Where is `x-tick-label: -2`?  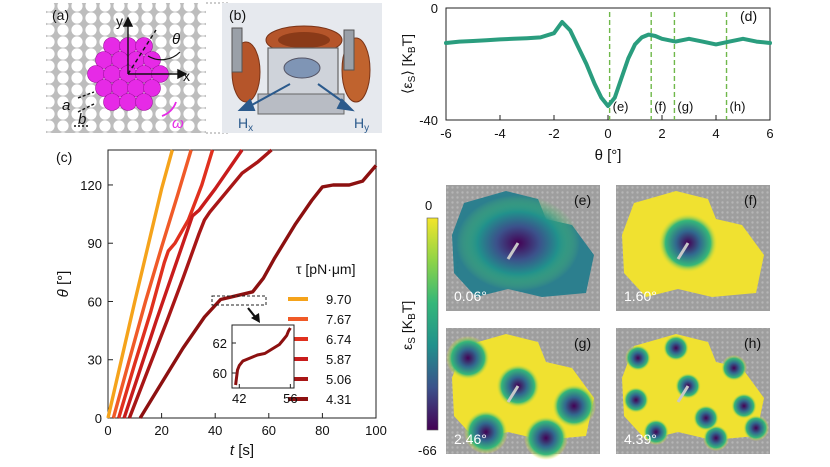
x-tick-label: -2 is located at coordinates (554, 133).